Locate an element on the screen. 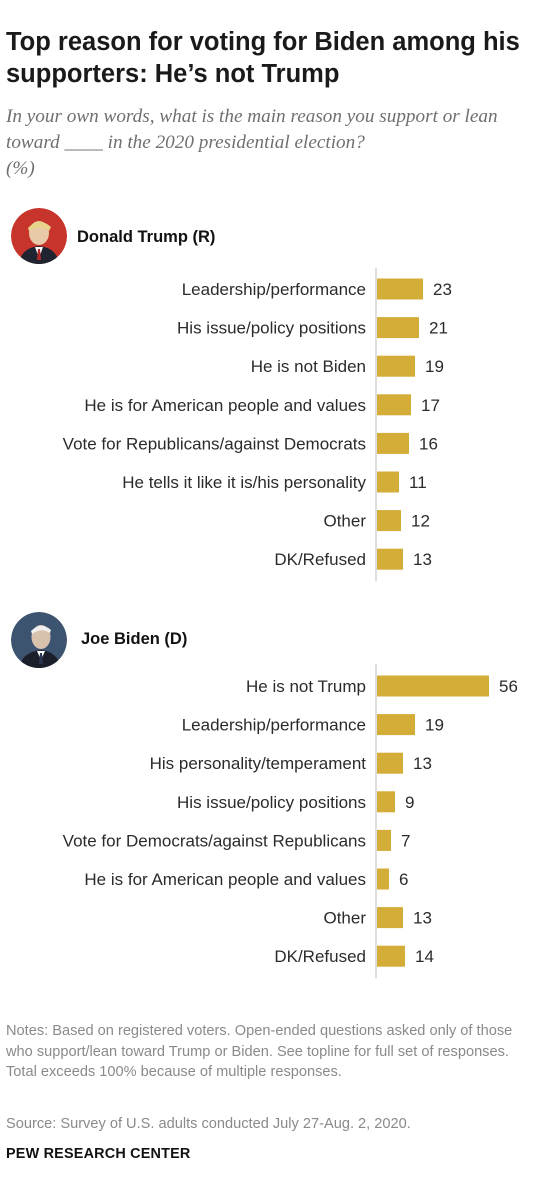 The image size is (536, 1200). value-label: 12 is located at coordinates (420, 521).